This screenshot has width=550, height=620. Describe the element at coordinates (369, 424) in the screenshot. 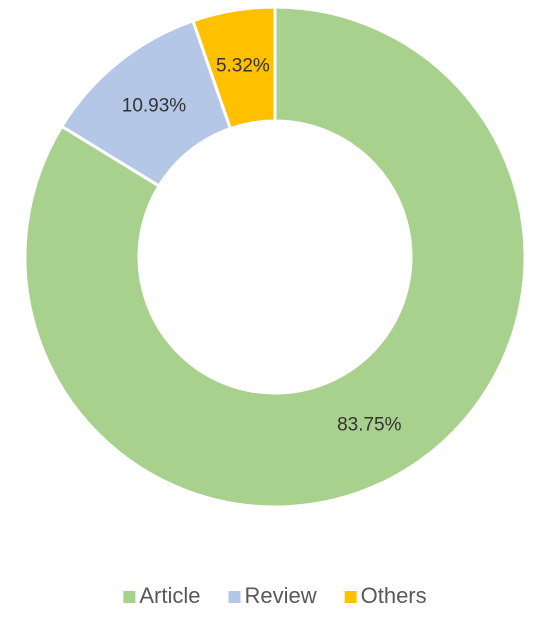

I see `data-label: 83.75%` at that location.